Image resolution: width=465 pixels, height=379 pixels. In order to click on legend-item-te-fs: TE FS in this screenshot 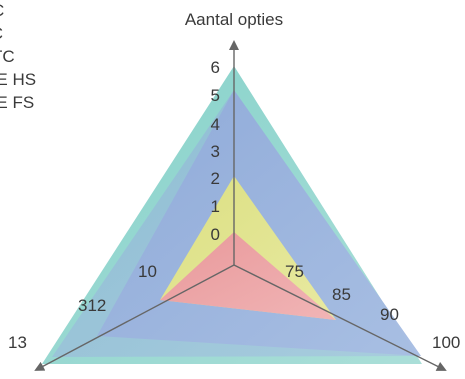, I will do `click(17, 102)`.